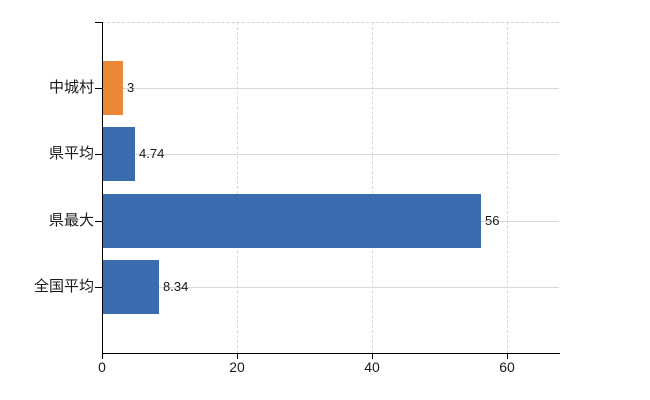  What do you see at coordinates (131, 87) in the screenshot?
I see `value-label: 3` at bounding box center [131, 87].